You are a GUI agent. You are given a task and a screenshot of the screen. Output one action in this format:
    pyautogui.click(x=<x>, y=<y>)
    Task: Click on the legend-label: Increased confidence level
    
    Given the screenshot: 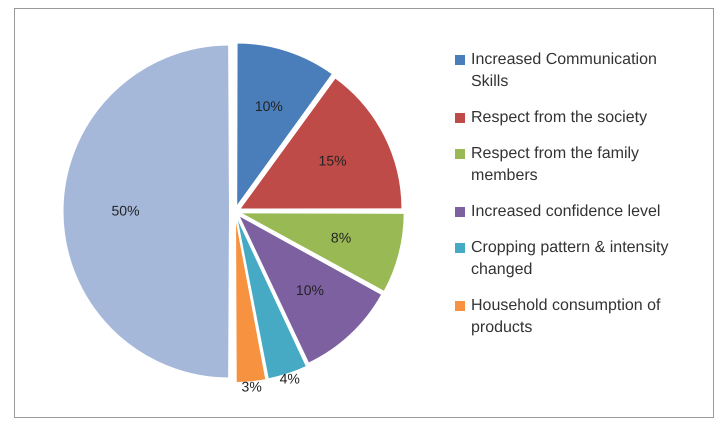 What is the action you would take?
    pyautogui.click(x=565, y=212)
    